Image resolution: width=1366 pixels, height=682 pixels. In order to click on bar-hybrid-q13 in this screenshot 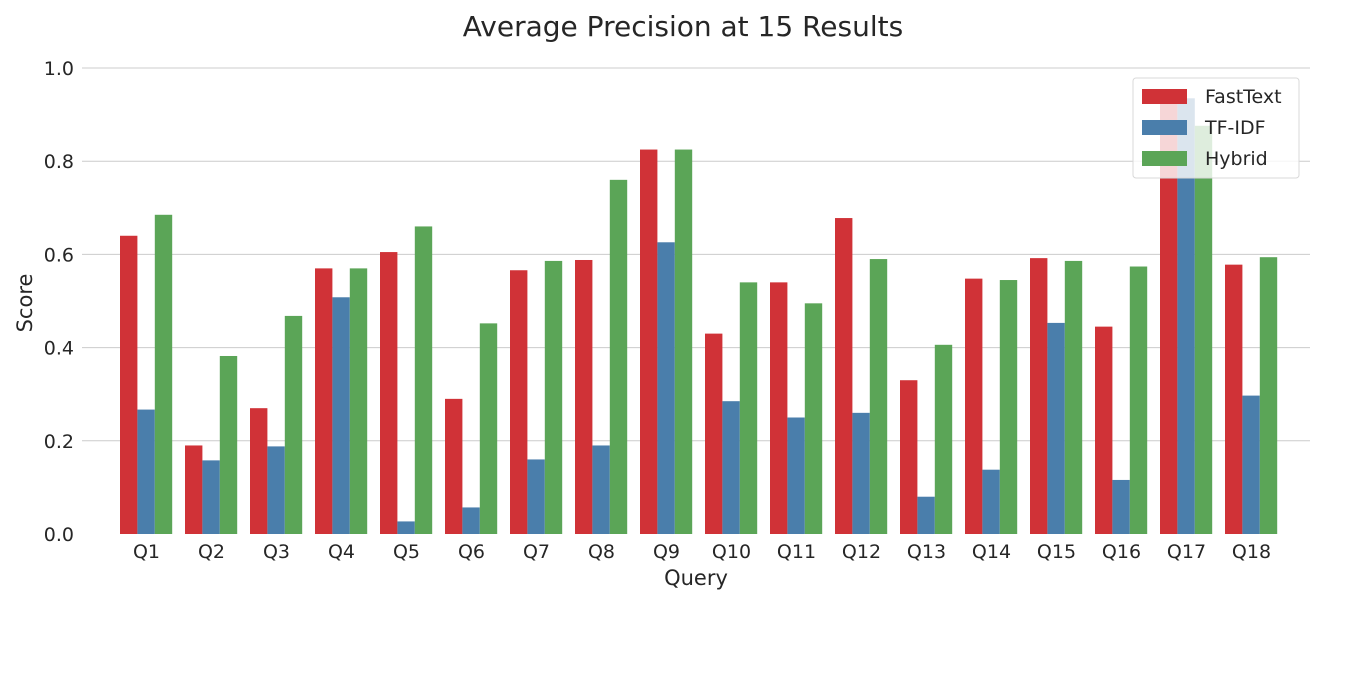, I will do `click(943, 439)`.